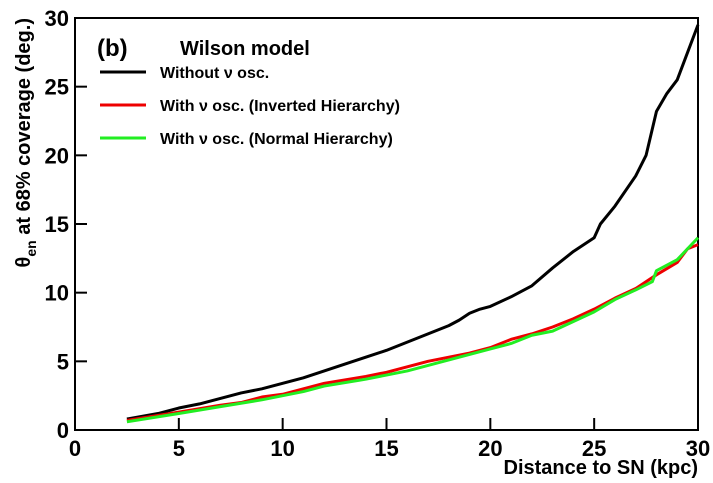 This screenshot has width=713, height=483. Describe the element at coordinates (280, 106) in the screenshot. I see `legend-label: With ν osc. (Inverted Hierarchy)` at that location.